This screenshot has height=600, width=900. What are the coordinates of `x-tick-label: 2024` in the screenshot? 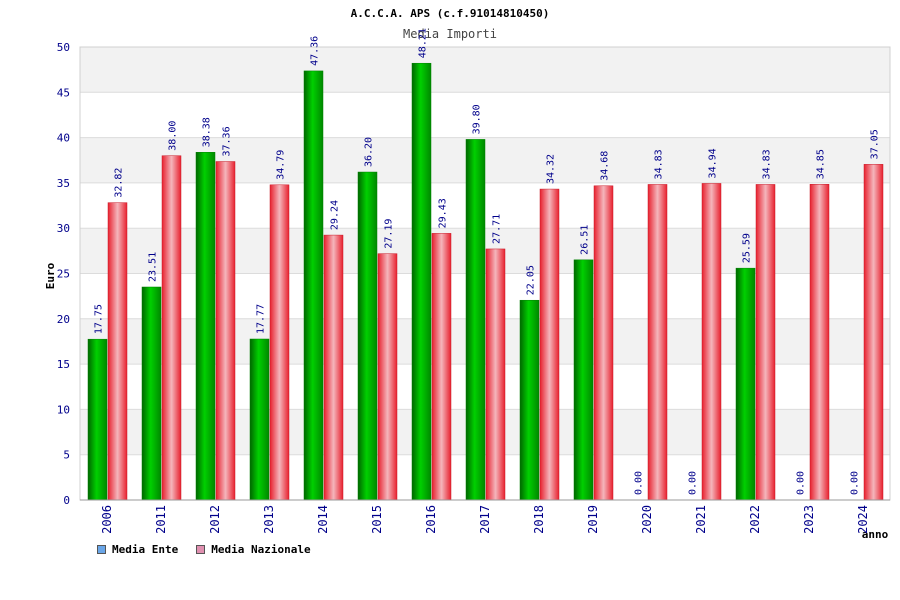 It's located at (863, 519).